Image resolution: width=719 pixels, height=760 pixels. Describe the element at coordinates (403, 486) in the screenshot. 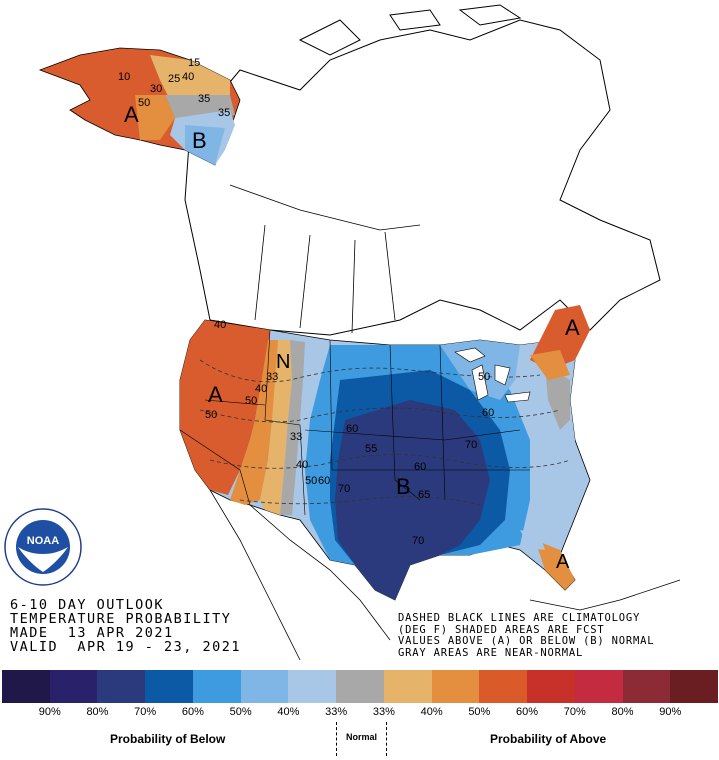

I see `label-below-central: B` at that location.